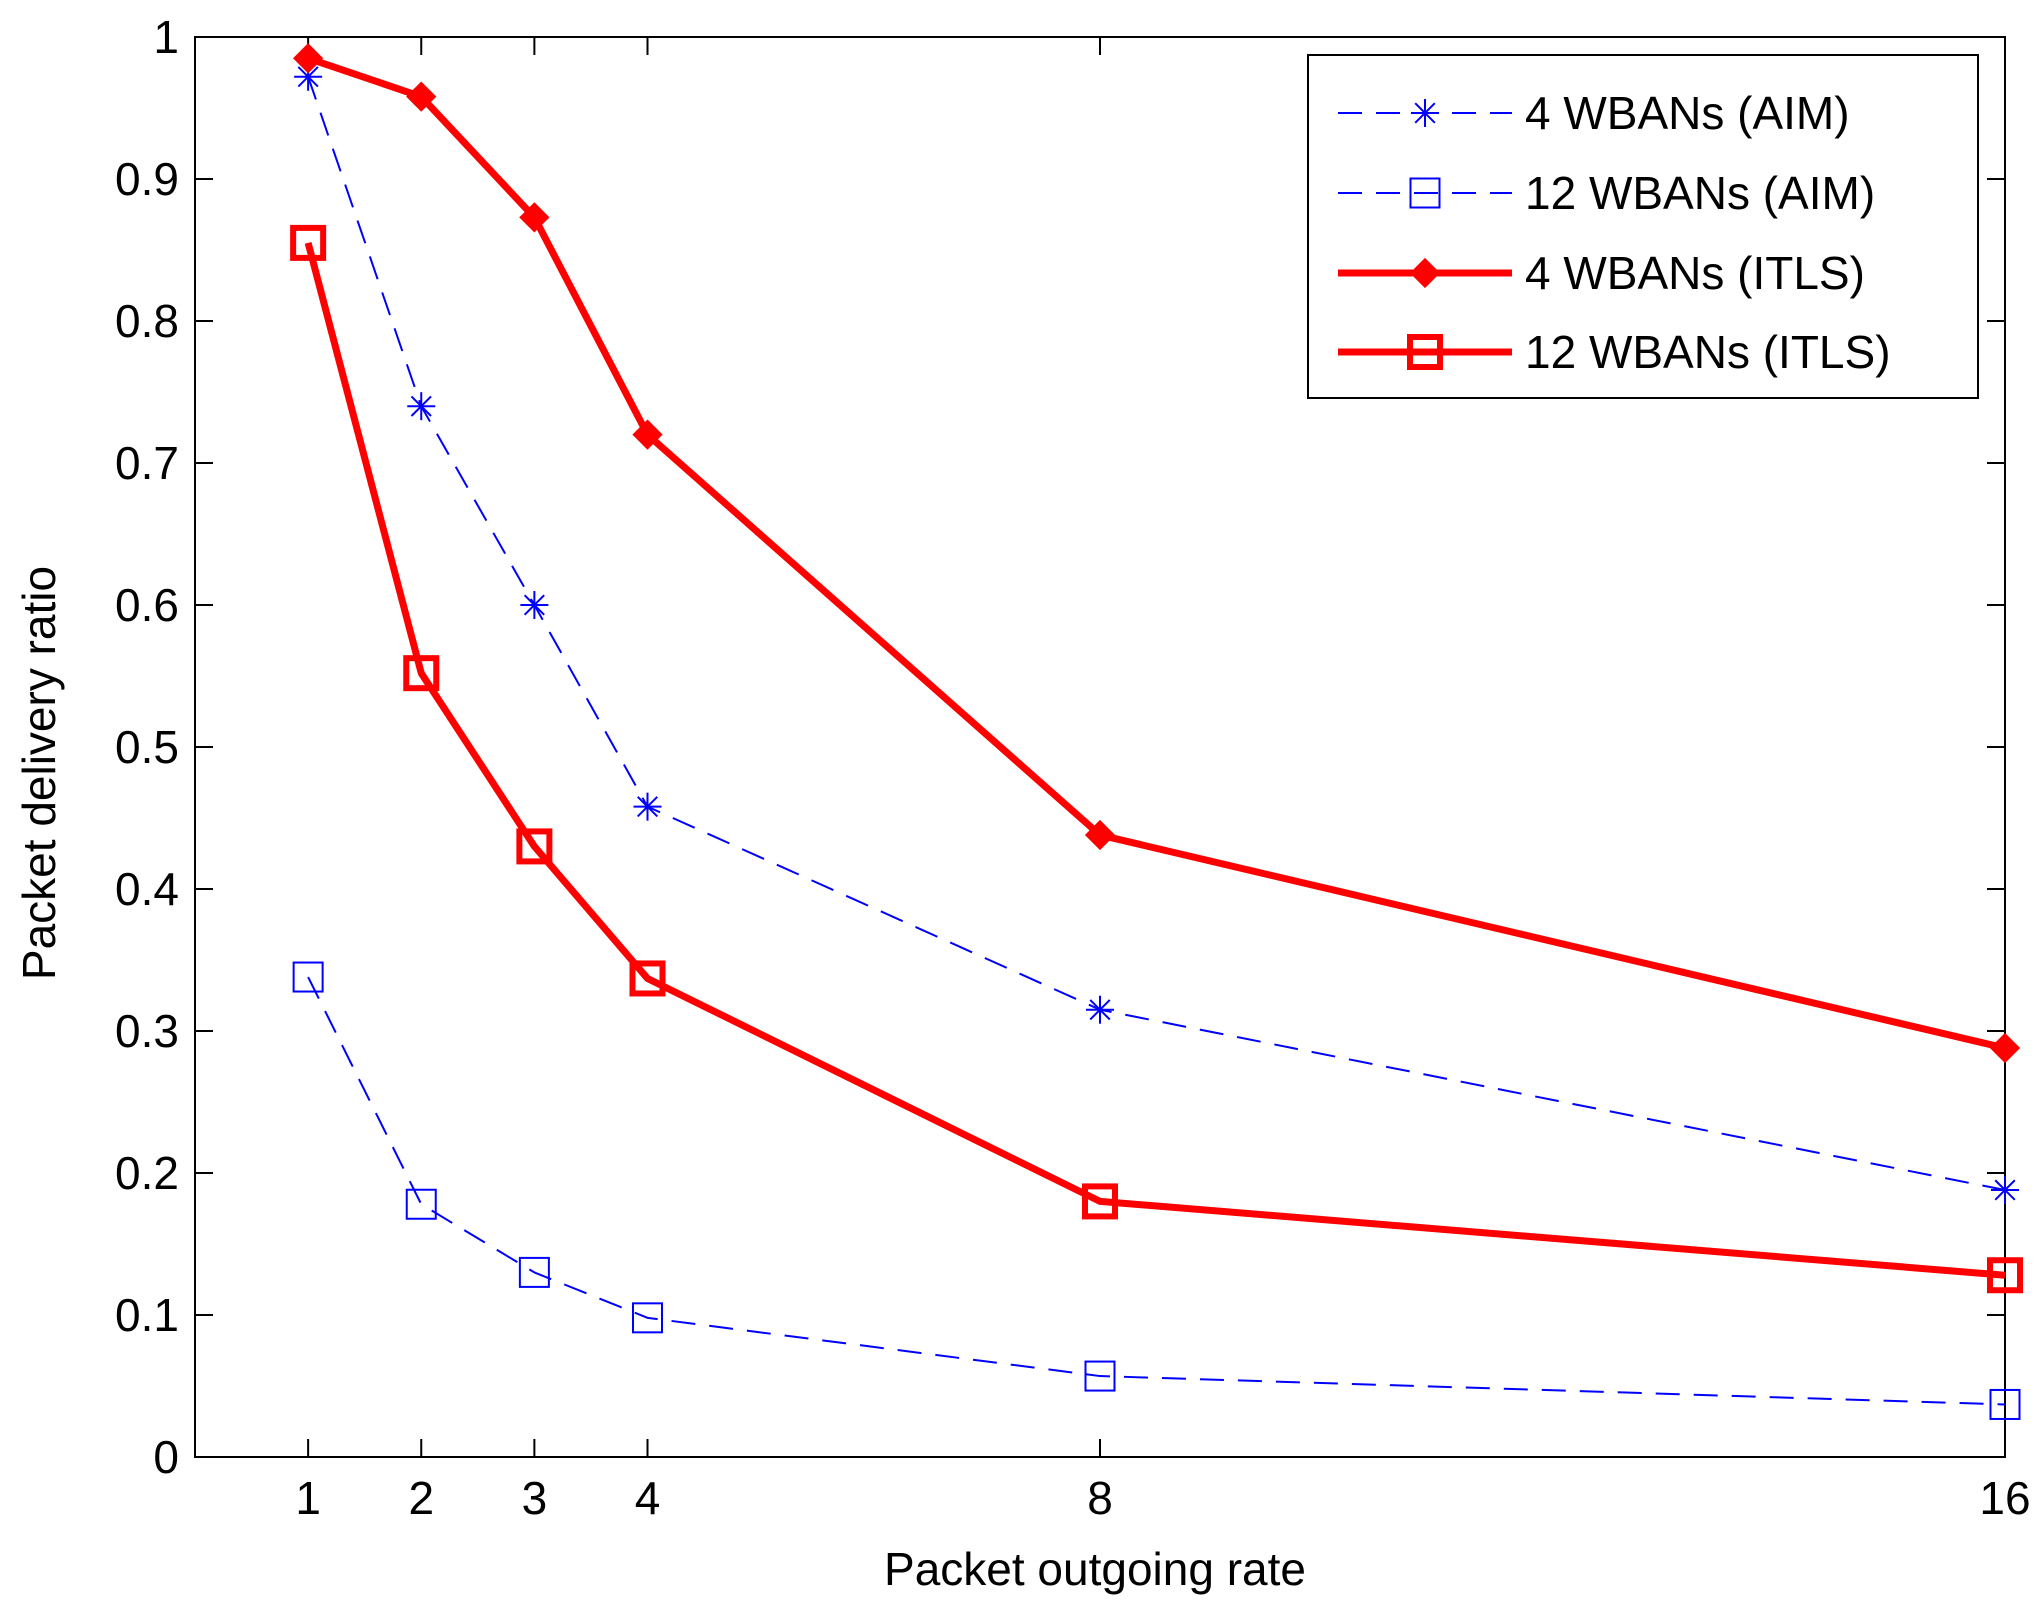  What do you see at coordinates (1100, 1498) in the screenshot?
I see `x-tick-label: 8` at bounding box center [1100, 1498].